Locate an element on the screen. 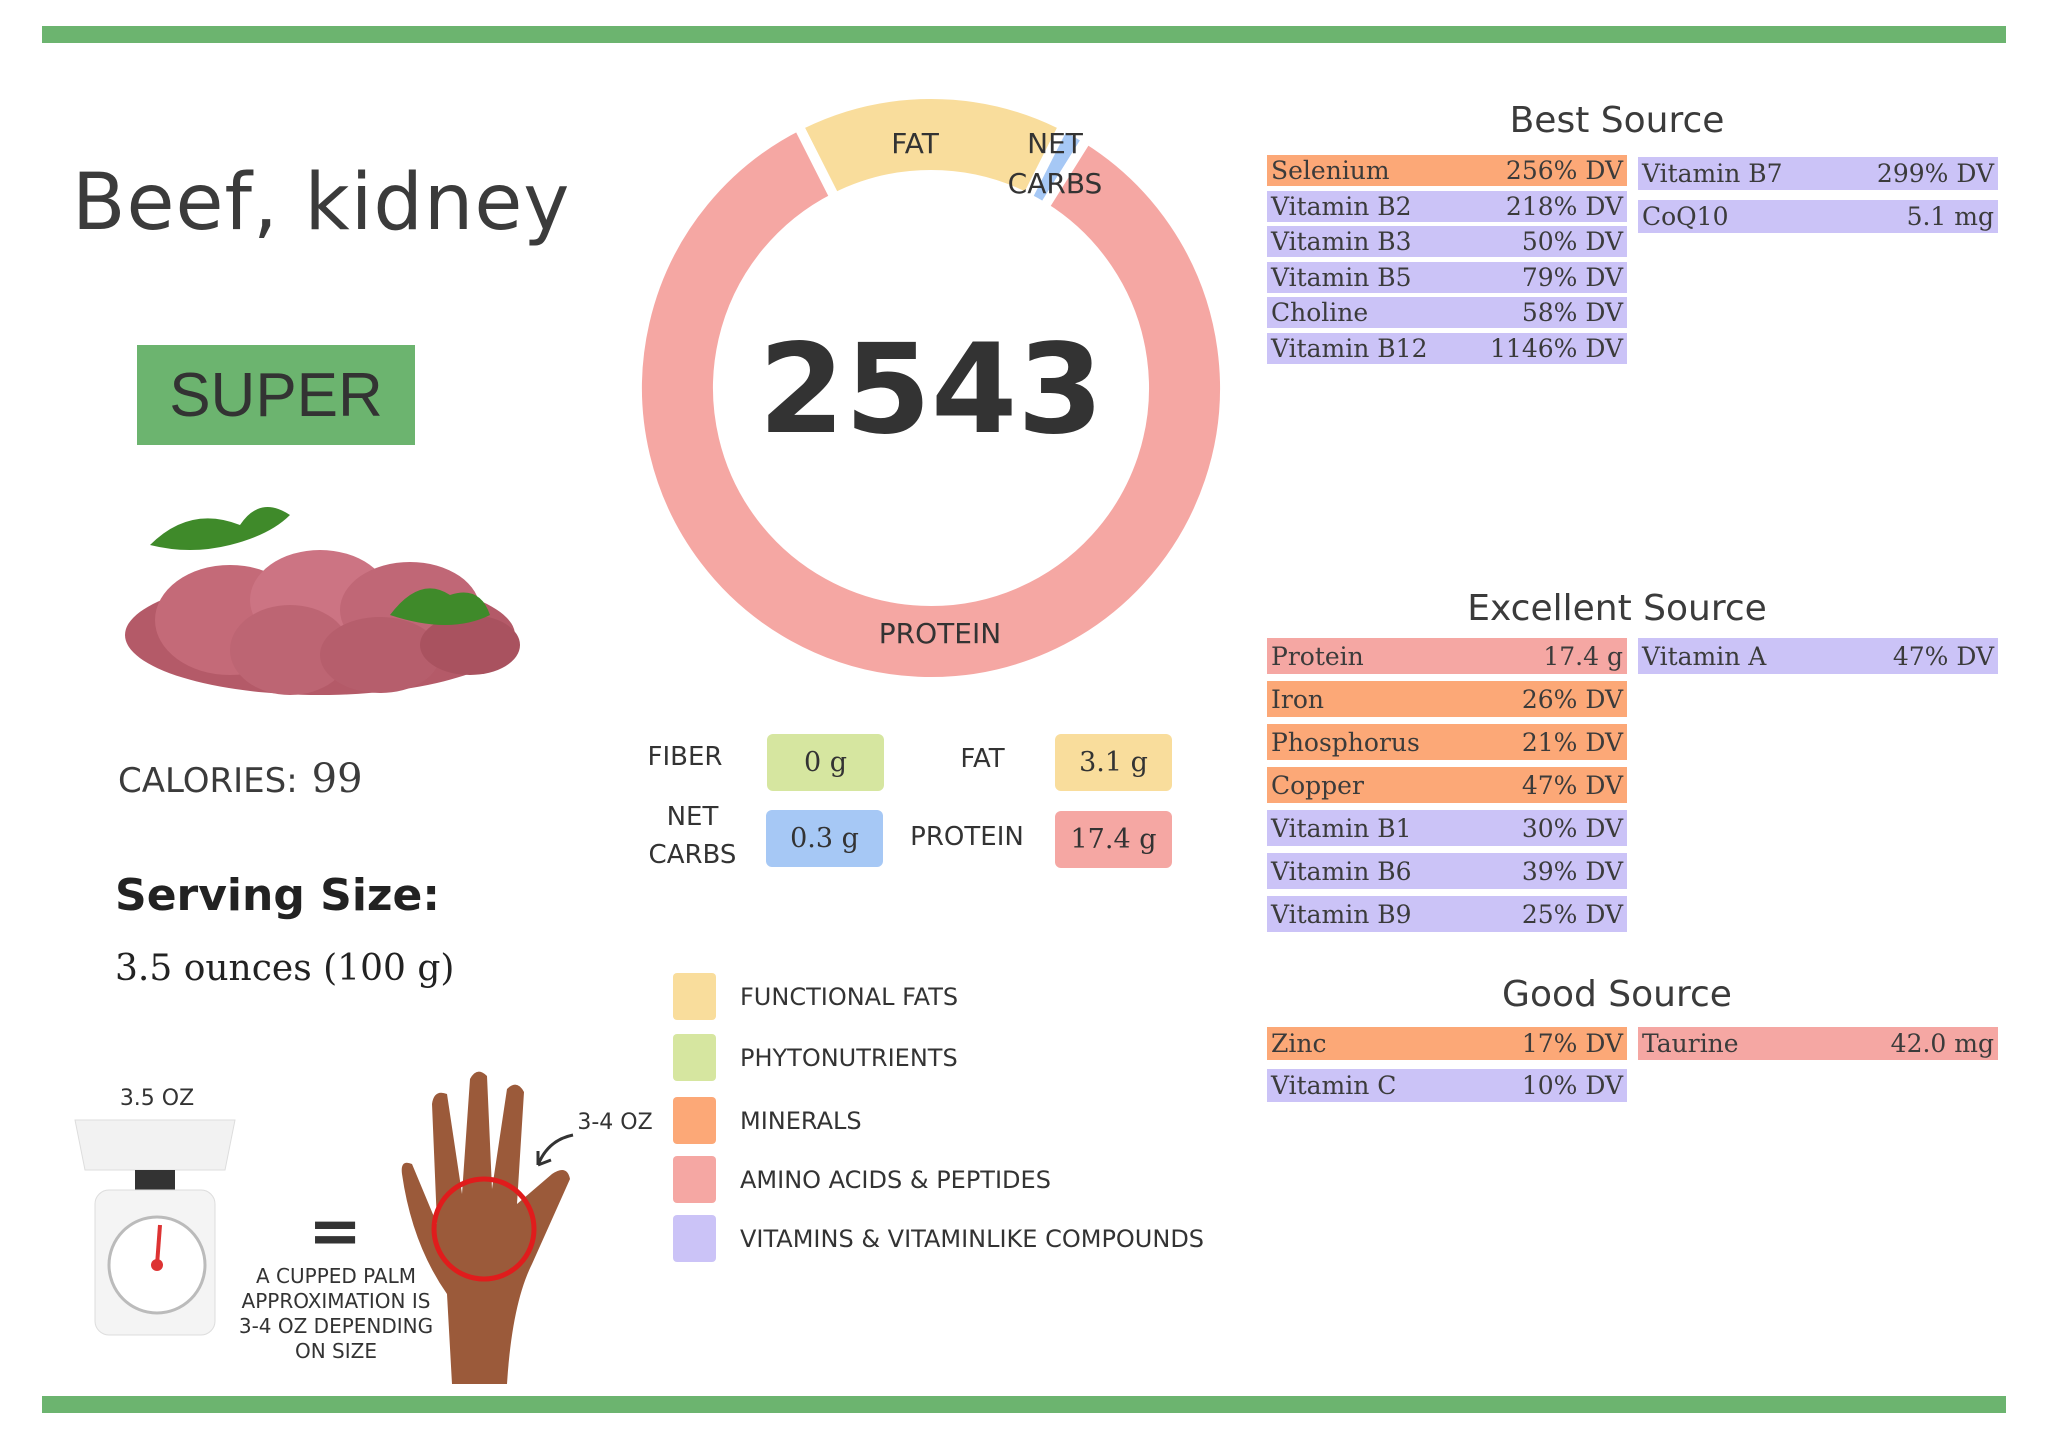 The image size is (2048, 1441). donut-slice-protein is located at coordinates (931, 402).